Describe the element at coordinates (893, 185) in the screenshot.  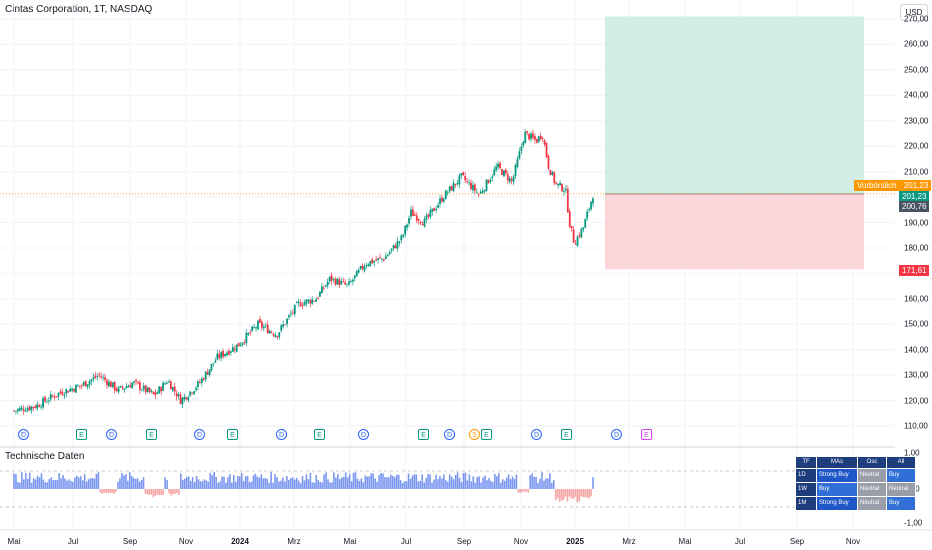
I see `premarket-label: Vorbörslich 201,23` at that location.